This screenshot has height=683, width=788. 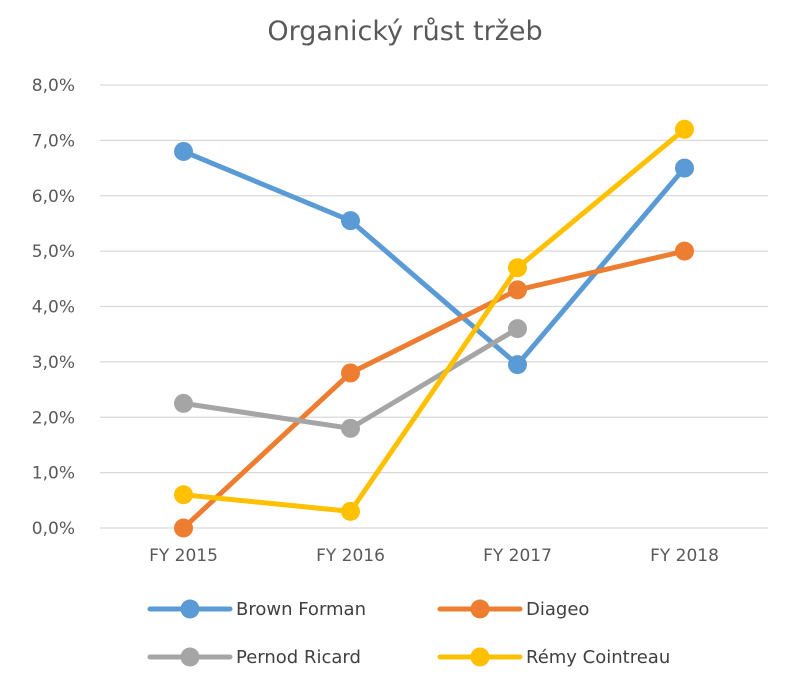 I want to click on y-tick-label: 7,0%, so click(x=53, y=141).